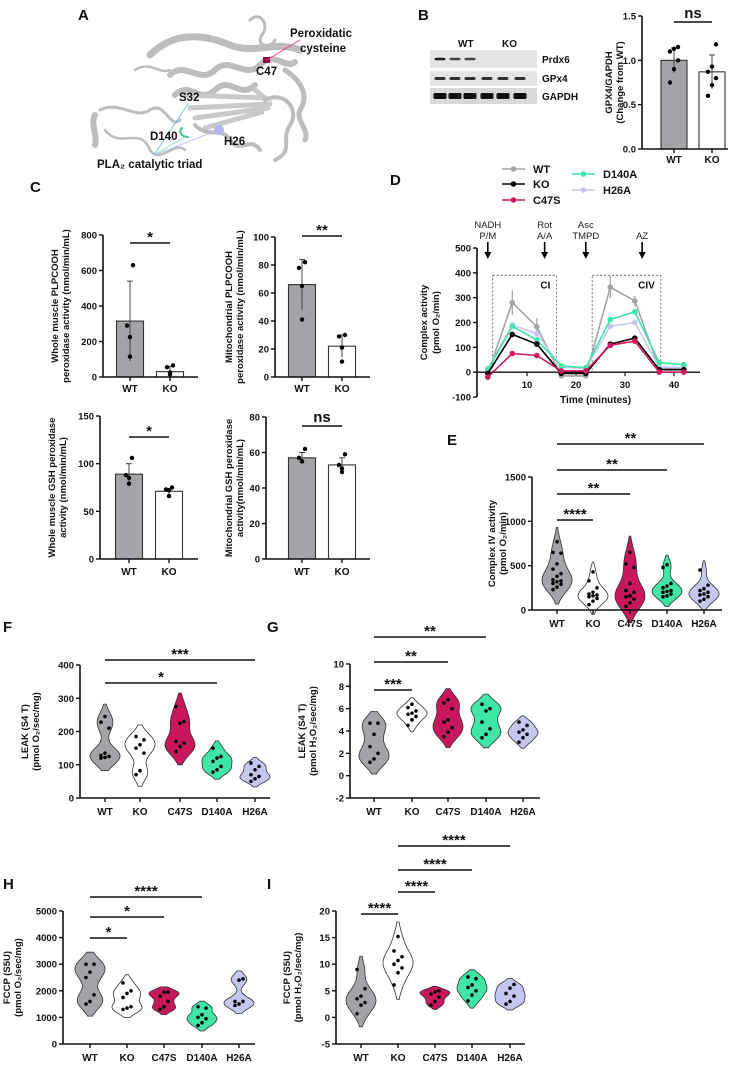  What do you see at coordinates (89, 271) in the screenshot?
I see `y-tick-label: 600` at bounding box center [89, 271].